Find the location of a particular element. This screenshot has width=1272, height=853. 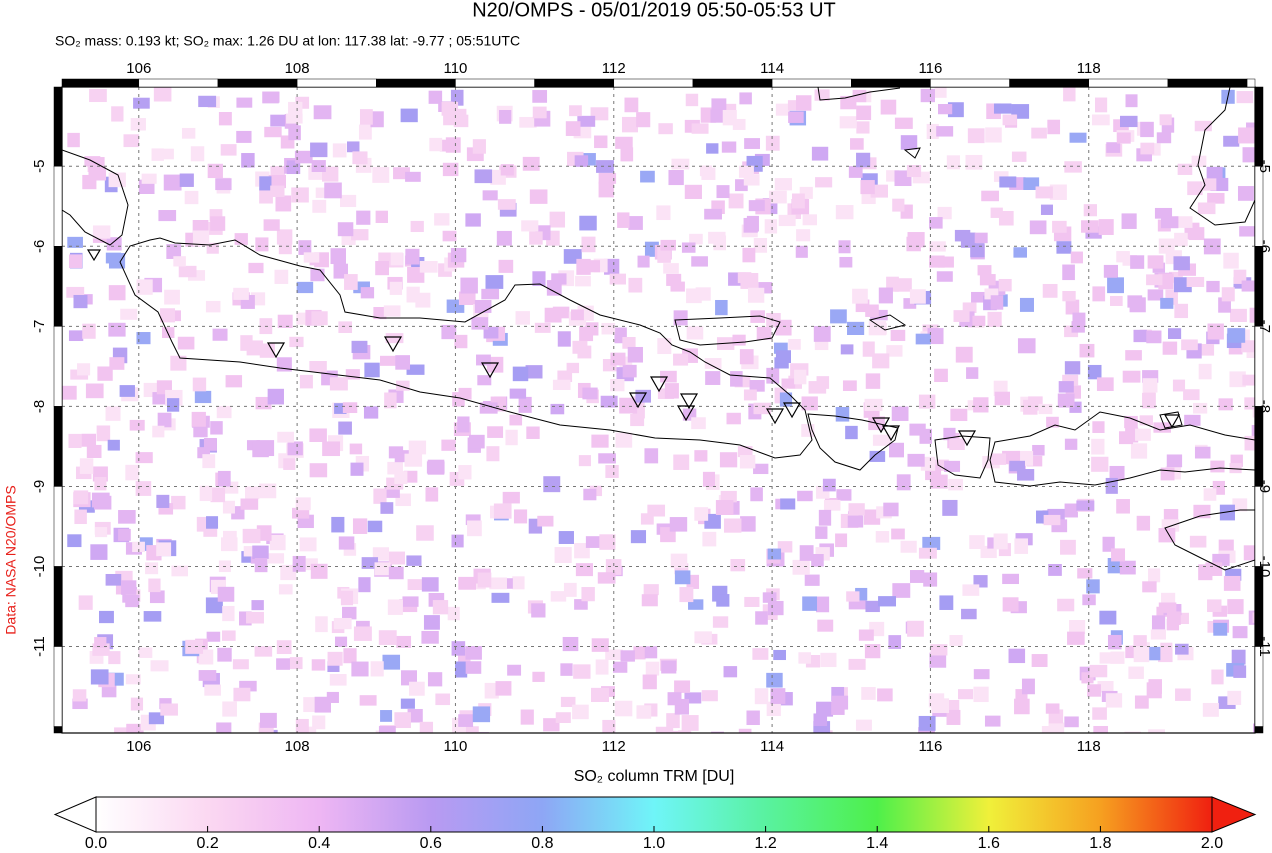

lat-tick-label: -11 is located at coordinates (1264, 646).